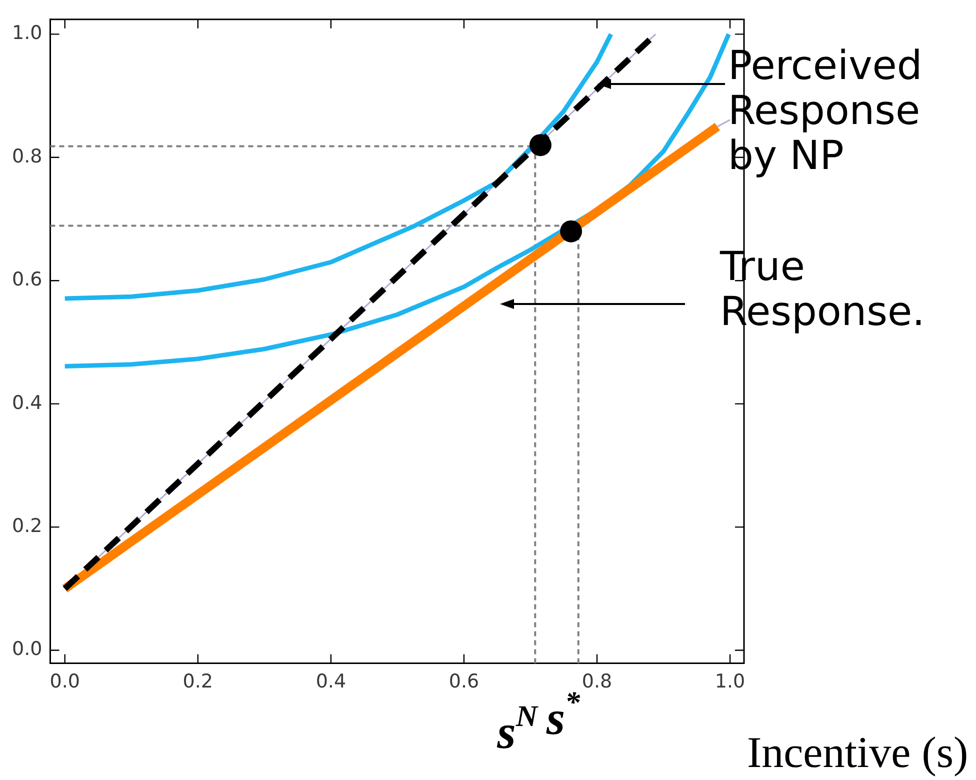 The height and width of the screenshot is (780, 976). I want to click on x-tick-label: 0.0, so click(65, 681).